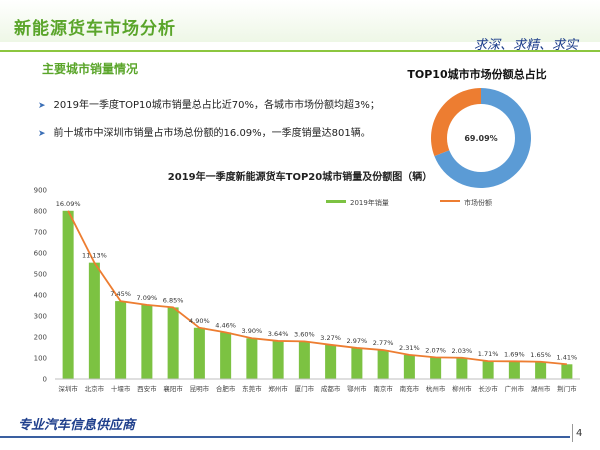  What do you see at coordinates (40, 296) in the screenshot?
I see `y-tick-label: 400` at bounding box center [40, 296].